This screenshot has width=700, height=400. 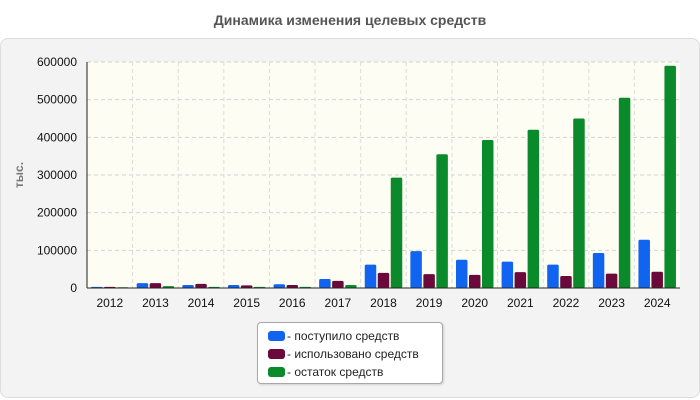 I want to click on y-tick-label: 100000, so click(x=57, y=250).